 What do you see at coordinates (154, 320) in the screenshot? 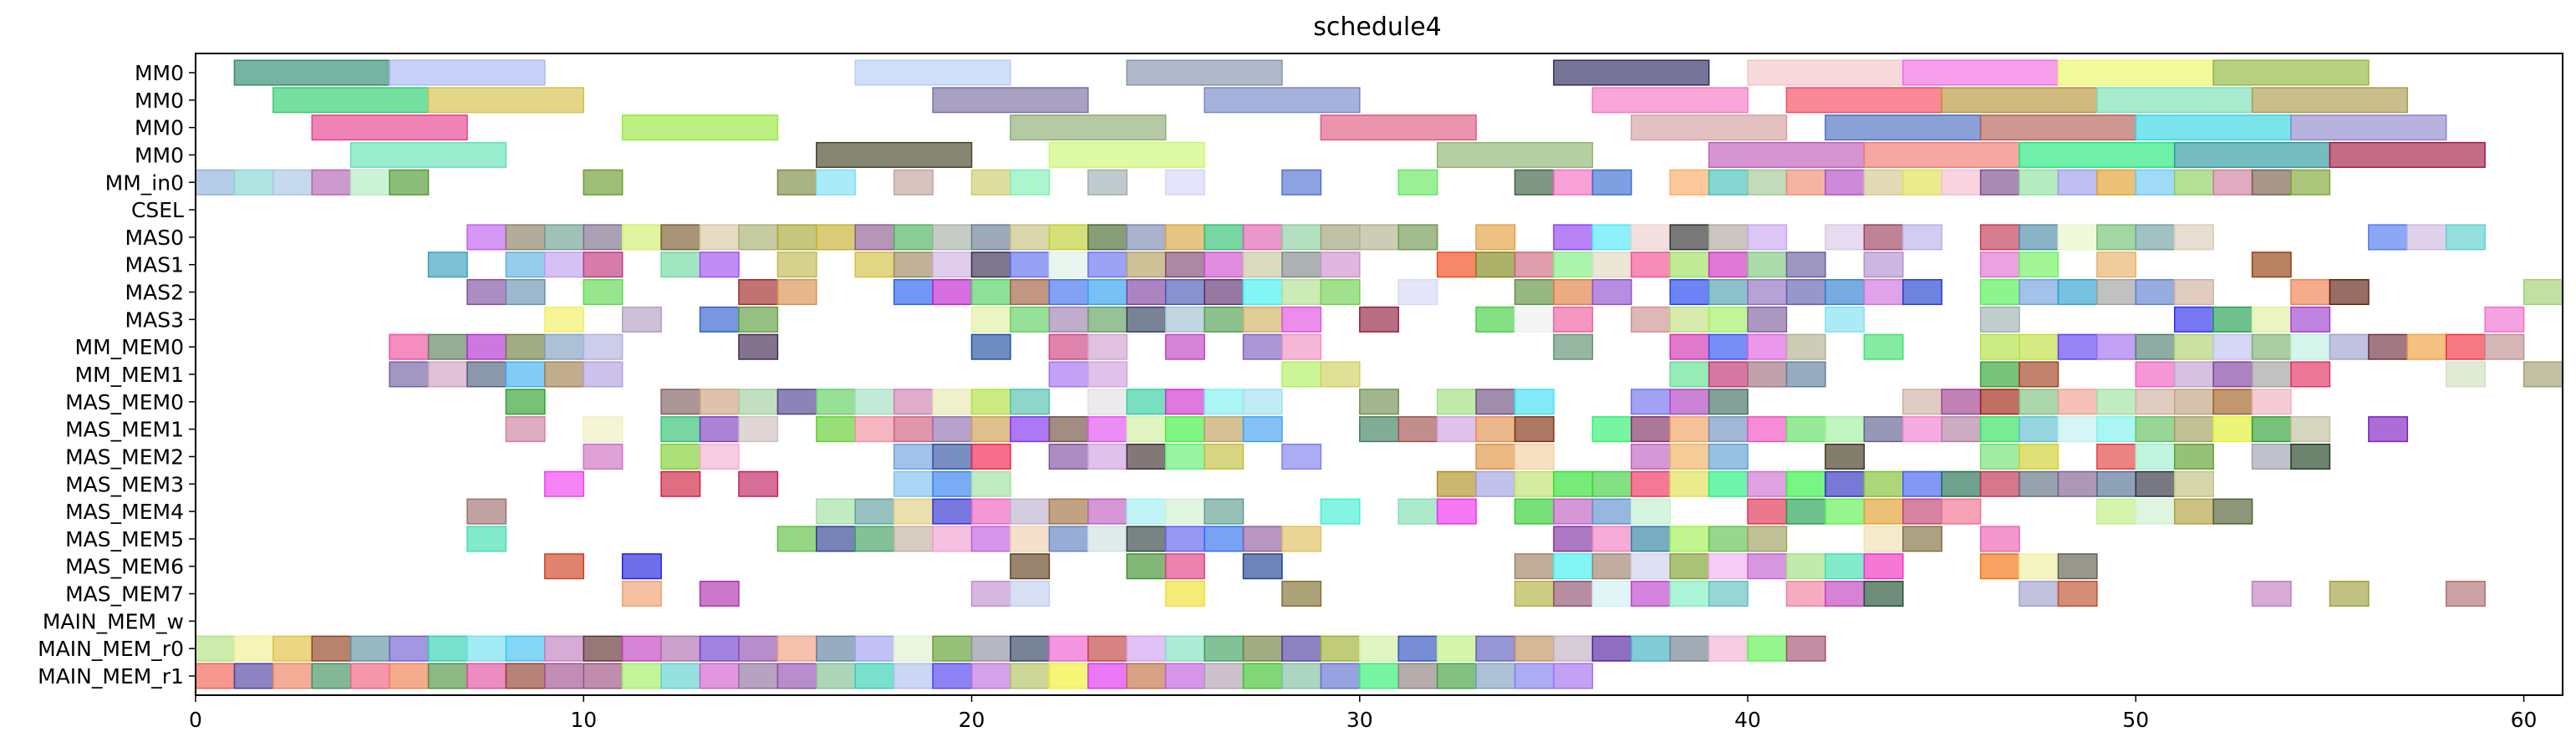
I see `y-tick-label: MAS3` at bounding box center [154, 320].